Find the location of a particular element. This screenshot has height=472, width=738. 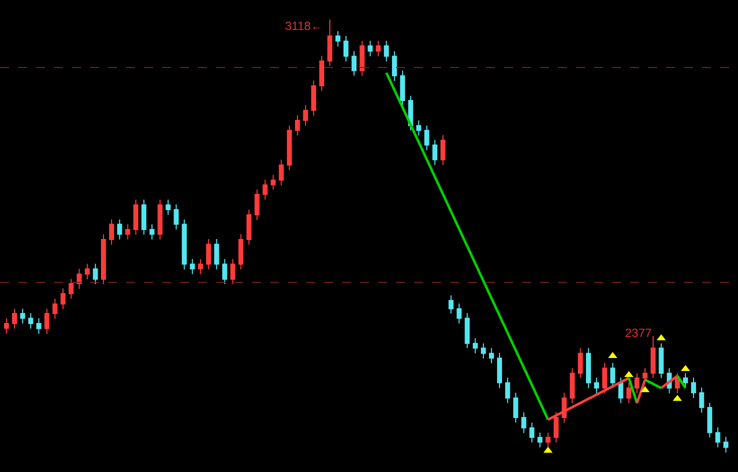

annotation: 2377 is located at coordinates (638, 333).